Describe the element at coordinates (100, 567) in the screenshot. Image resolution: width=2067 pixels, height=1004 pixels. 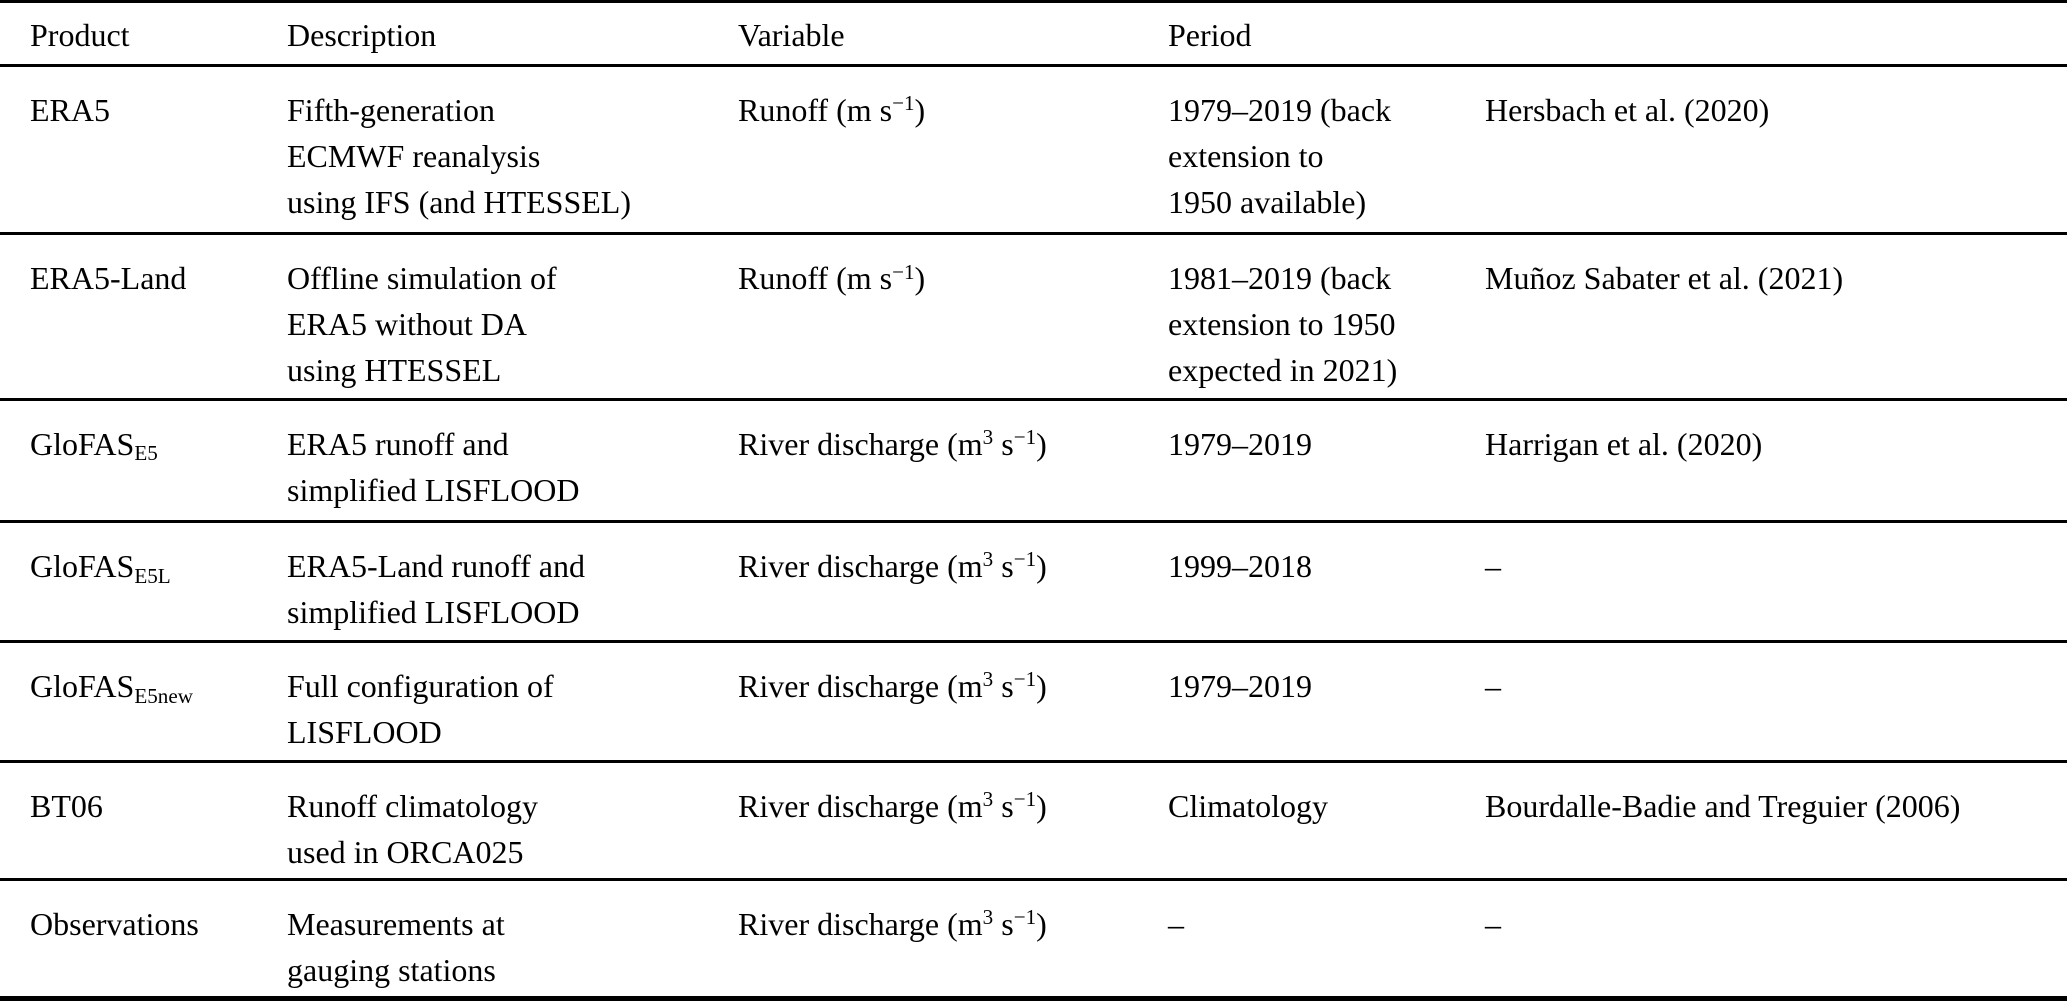
I see `product-cell: GloFASE5L` at that location.